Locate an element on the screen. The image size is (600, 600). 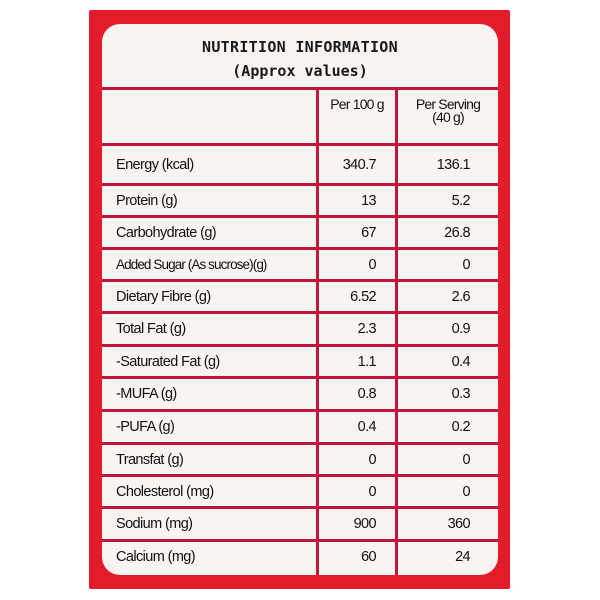
row-value-perserving-cholesterol: 0 is located at coordinates (466, 491).